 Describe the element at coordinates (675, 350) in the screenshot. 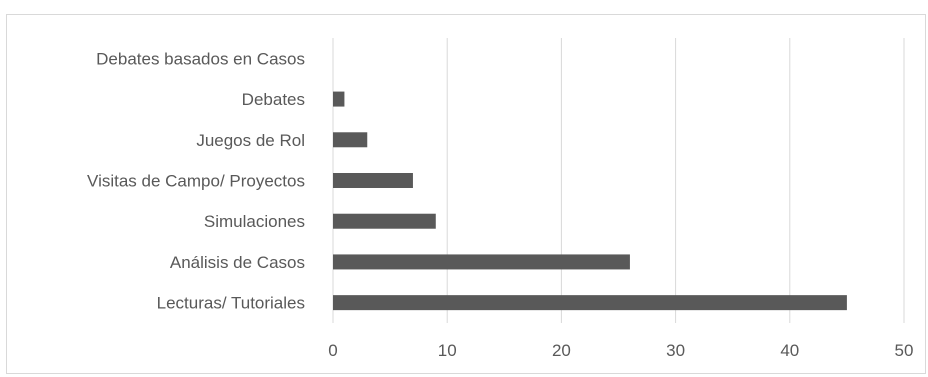

I see `x-tick-label: 30` at that location.